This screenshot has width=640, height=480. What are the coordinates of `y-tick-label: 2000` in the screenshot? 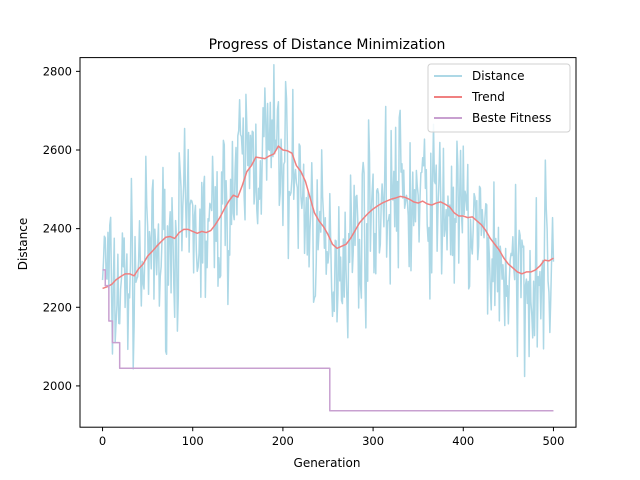 It's located at (57, 386).